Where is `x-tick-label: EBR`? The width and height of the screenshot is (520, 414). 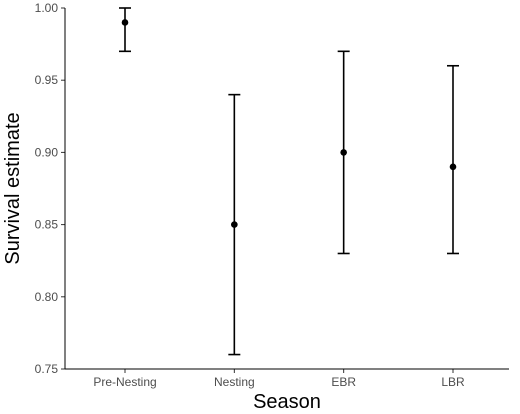 x-tick-label: EBR is located at coordinates (343, 382).